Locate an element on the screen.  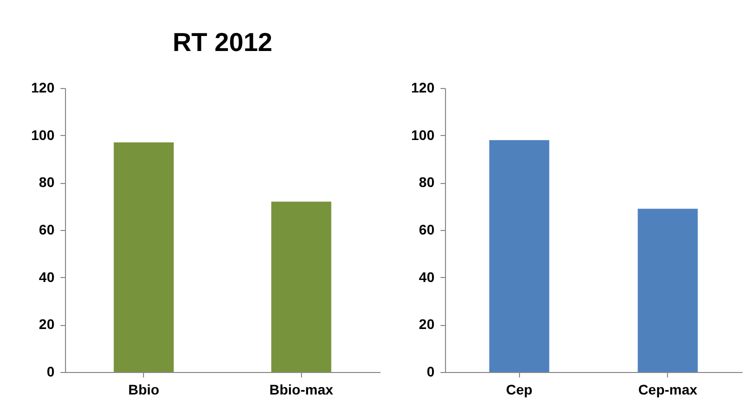
x-tick-label: Bbio-max is located at coordinates (301, 390).